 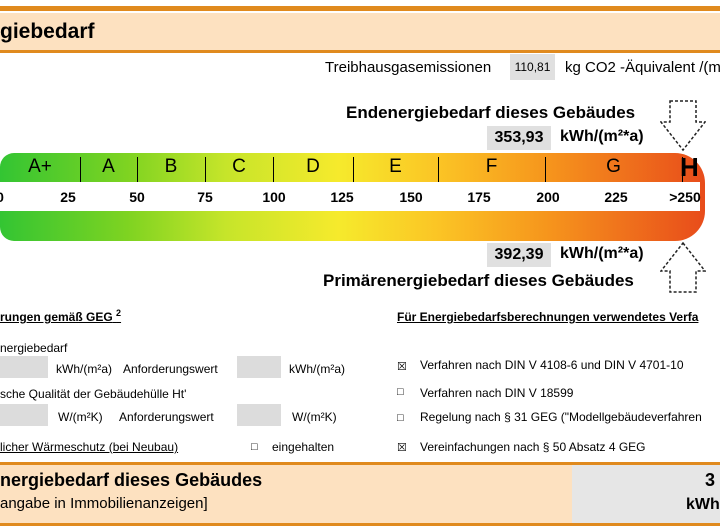 I want to click on tick-0: 0, so click(x=10, y=197).